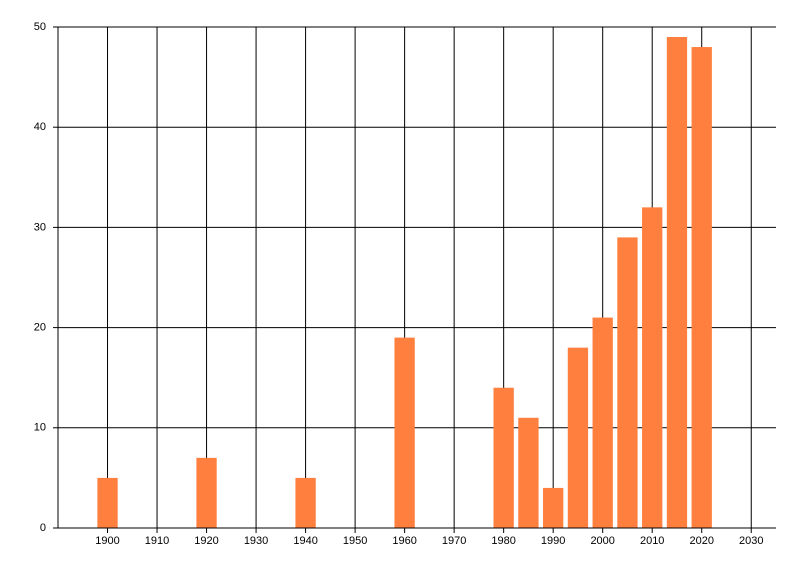 The image size is (800, 576). I want to click on x-tick-label: 1970, so click(454, 541).